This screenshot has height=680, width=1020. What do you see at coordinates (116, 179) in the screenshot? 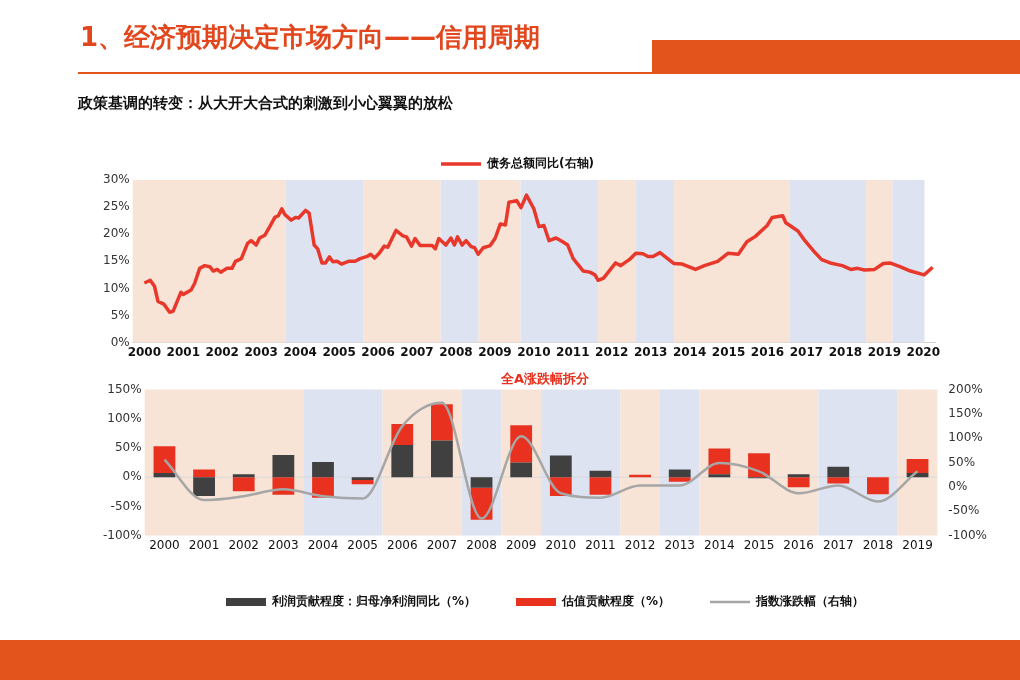
I see `y-tick-label: 30%` at bounding box center [116, 179].